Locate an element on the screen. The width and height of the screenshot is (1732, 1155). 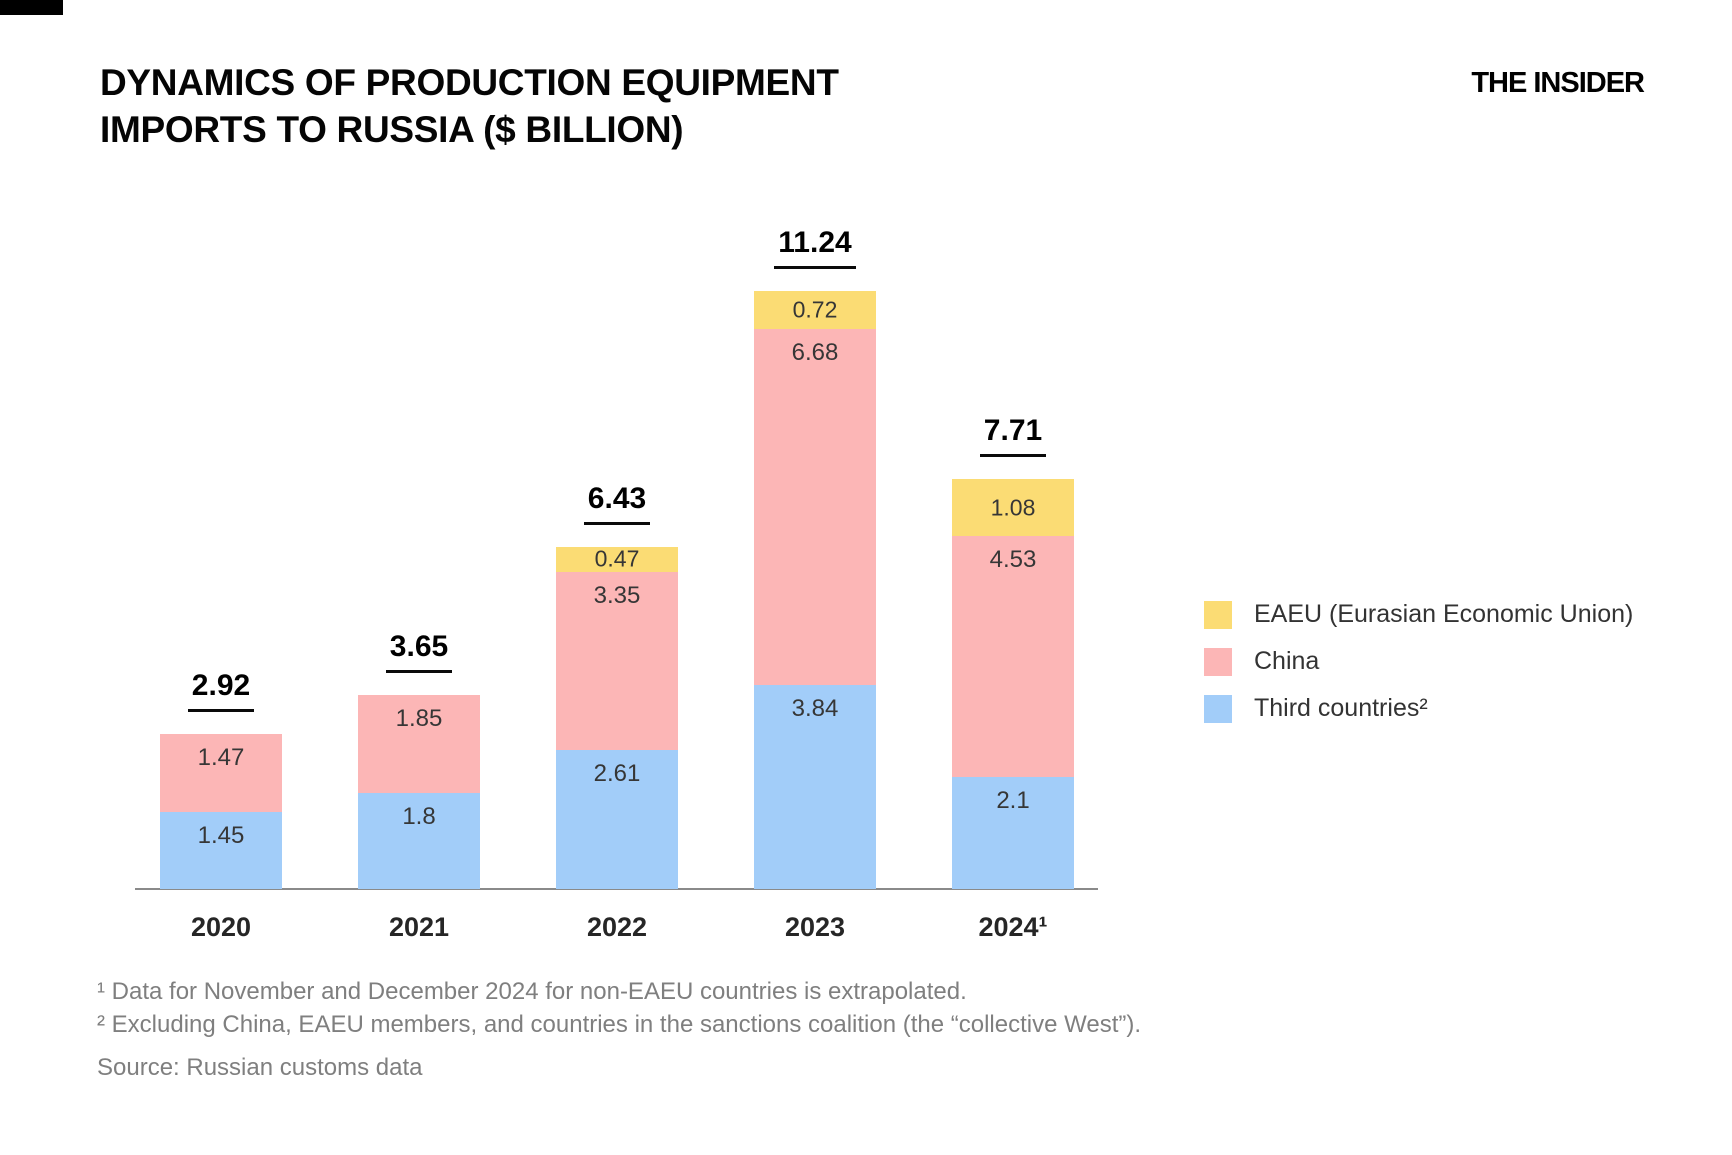
total-label-2020: 2.92 is located at coordinates (221, 690).